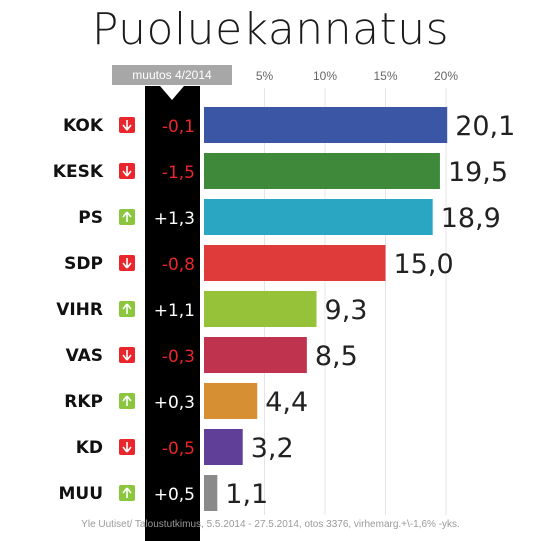  What do you see at coordinates (178, 357) in the screenshot?
I see `change-label: -0,3` at bounding box center [178, 357].